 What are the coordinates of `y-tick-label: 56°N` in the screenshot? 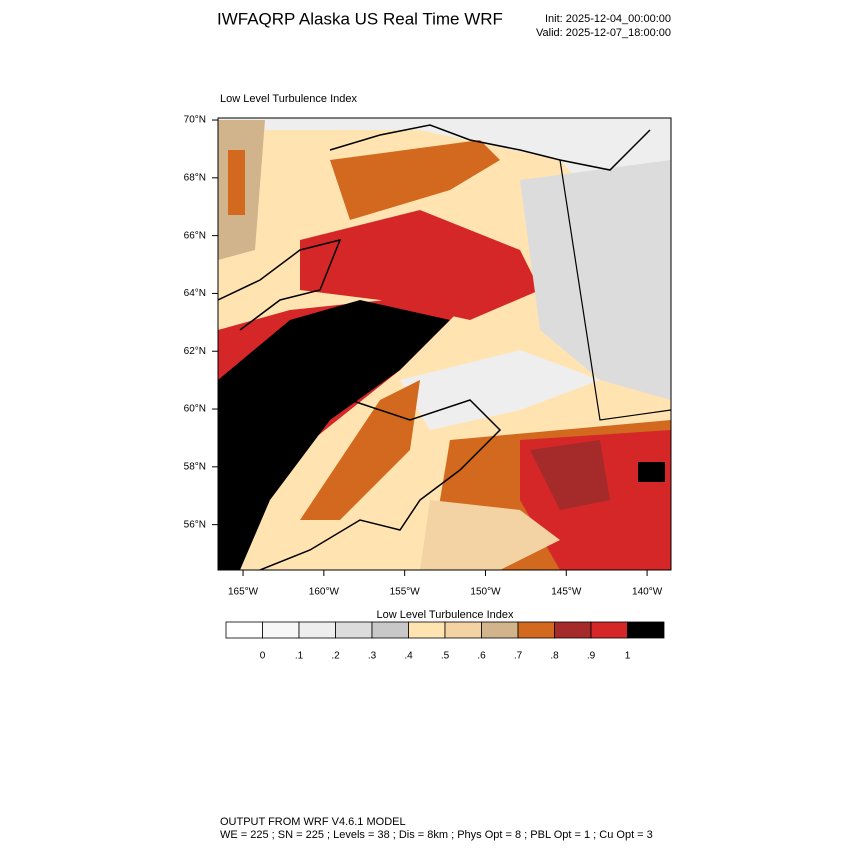 It's located at (195, 524).